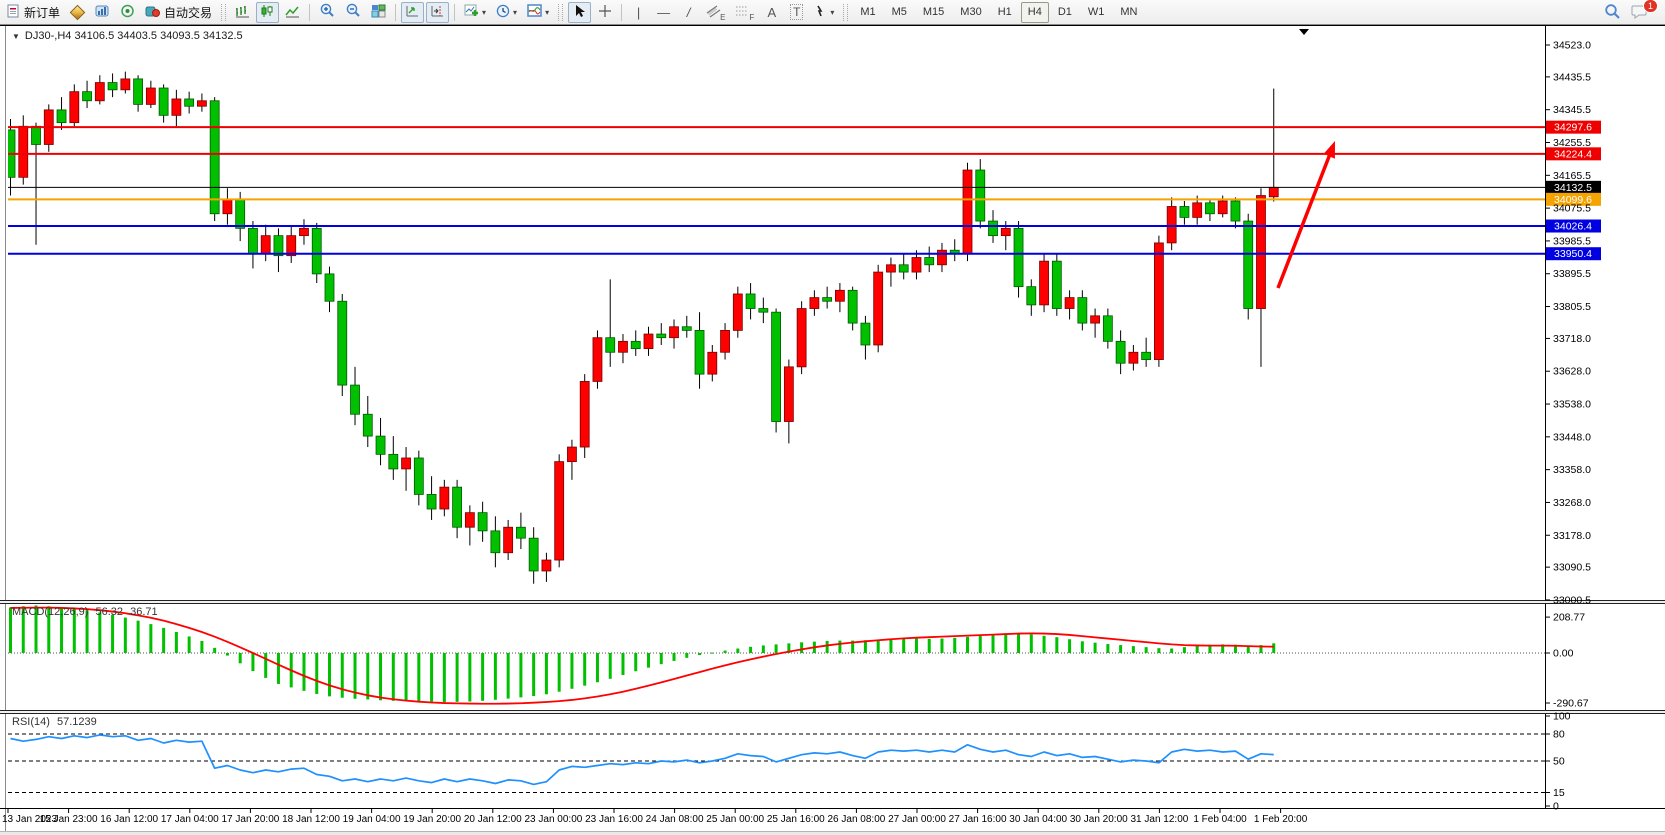 The width and height of the screenshot is (1665, 835). I want to click on time-axis, so click(776, 820).